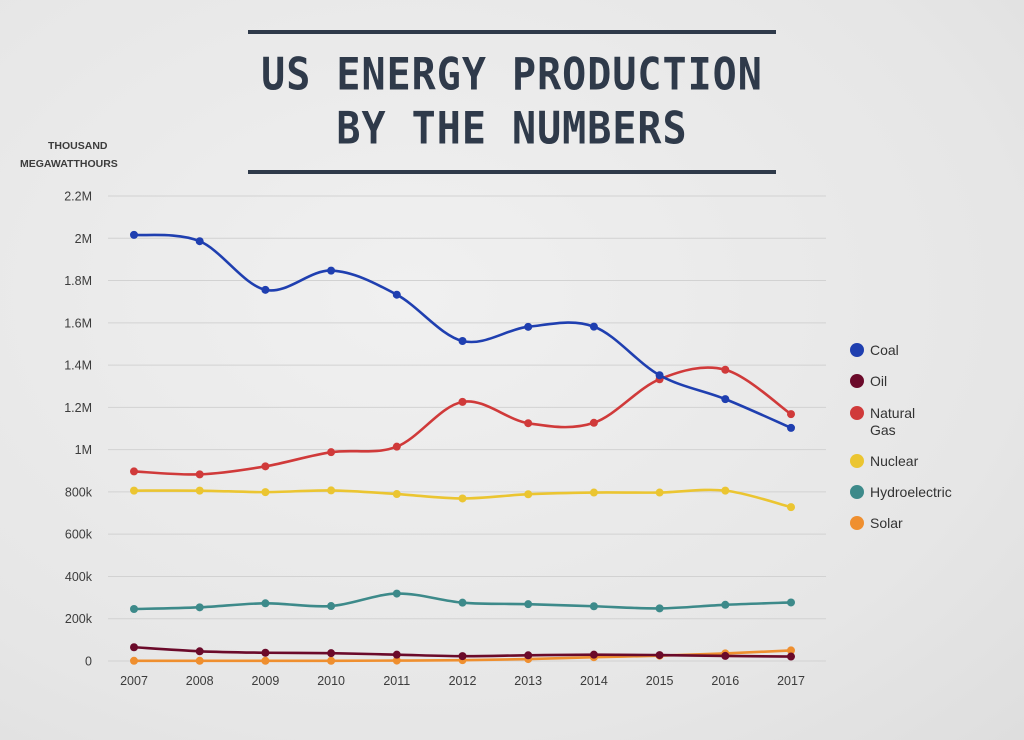 This screenshot has width=1024, height=740. Describe the element at coordinates (83, 450) in the screenshot. I see `y-tick-label: 1M` at that location.